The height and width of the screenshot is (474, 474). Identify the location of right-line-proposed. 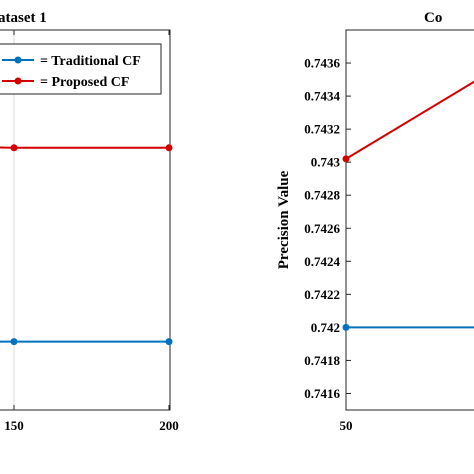
(409, 120).